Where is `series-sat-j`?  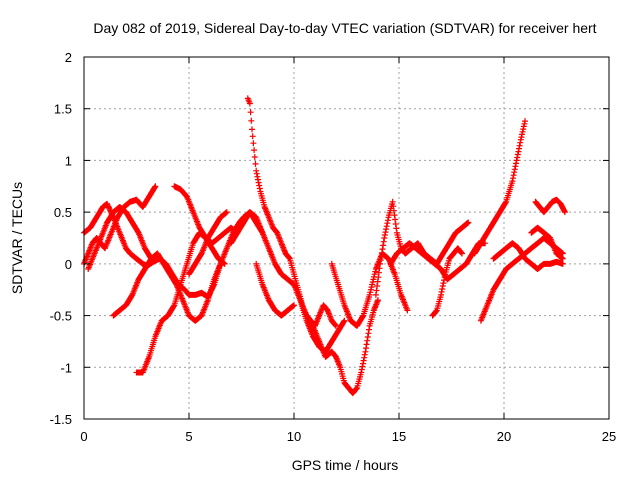
series-sat-j is located at coordinates (275, 289).